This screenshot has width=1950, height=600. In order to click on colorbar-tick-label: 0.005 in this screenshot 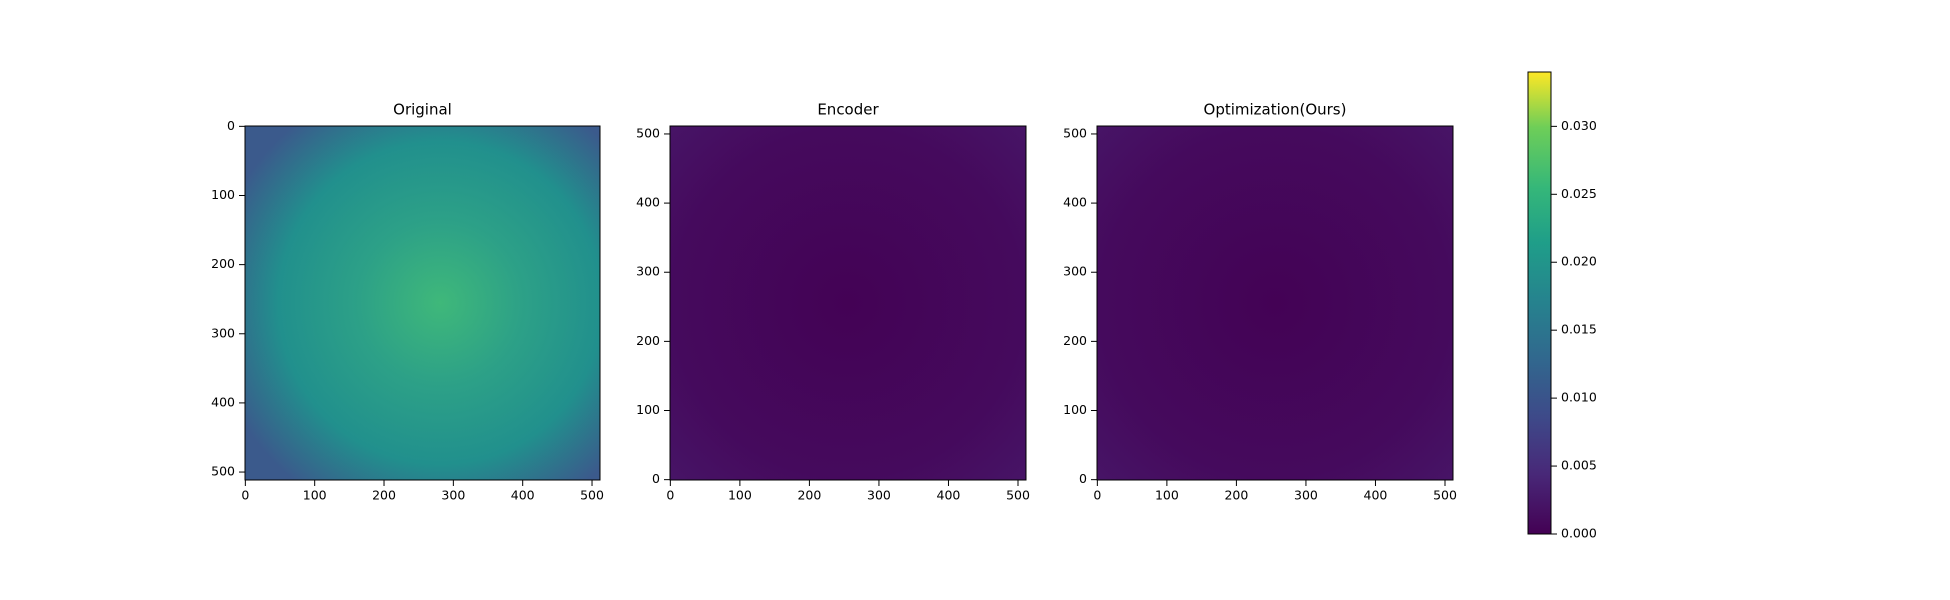, I will do `click(1579, 465)`.